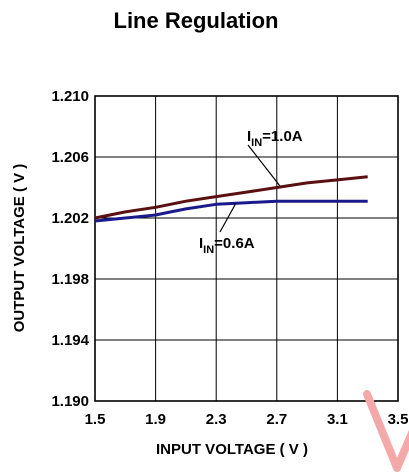  I want to click on x-axis-ticks: 1.5 1.9 2.3 2.7 3.1 3.5, so click(247, 419).